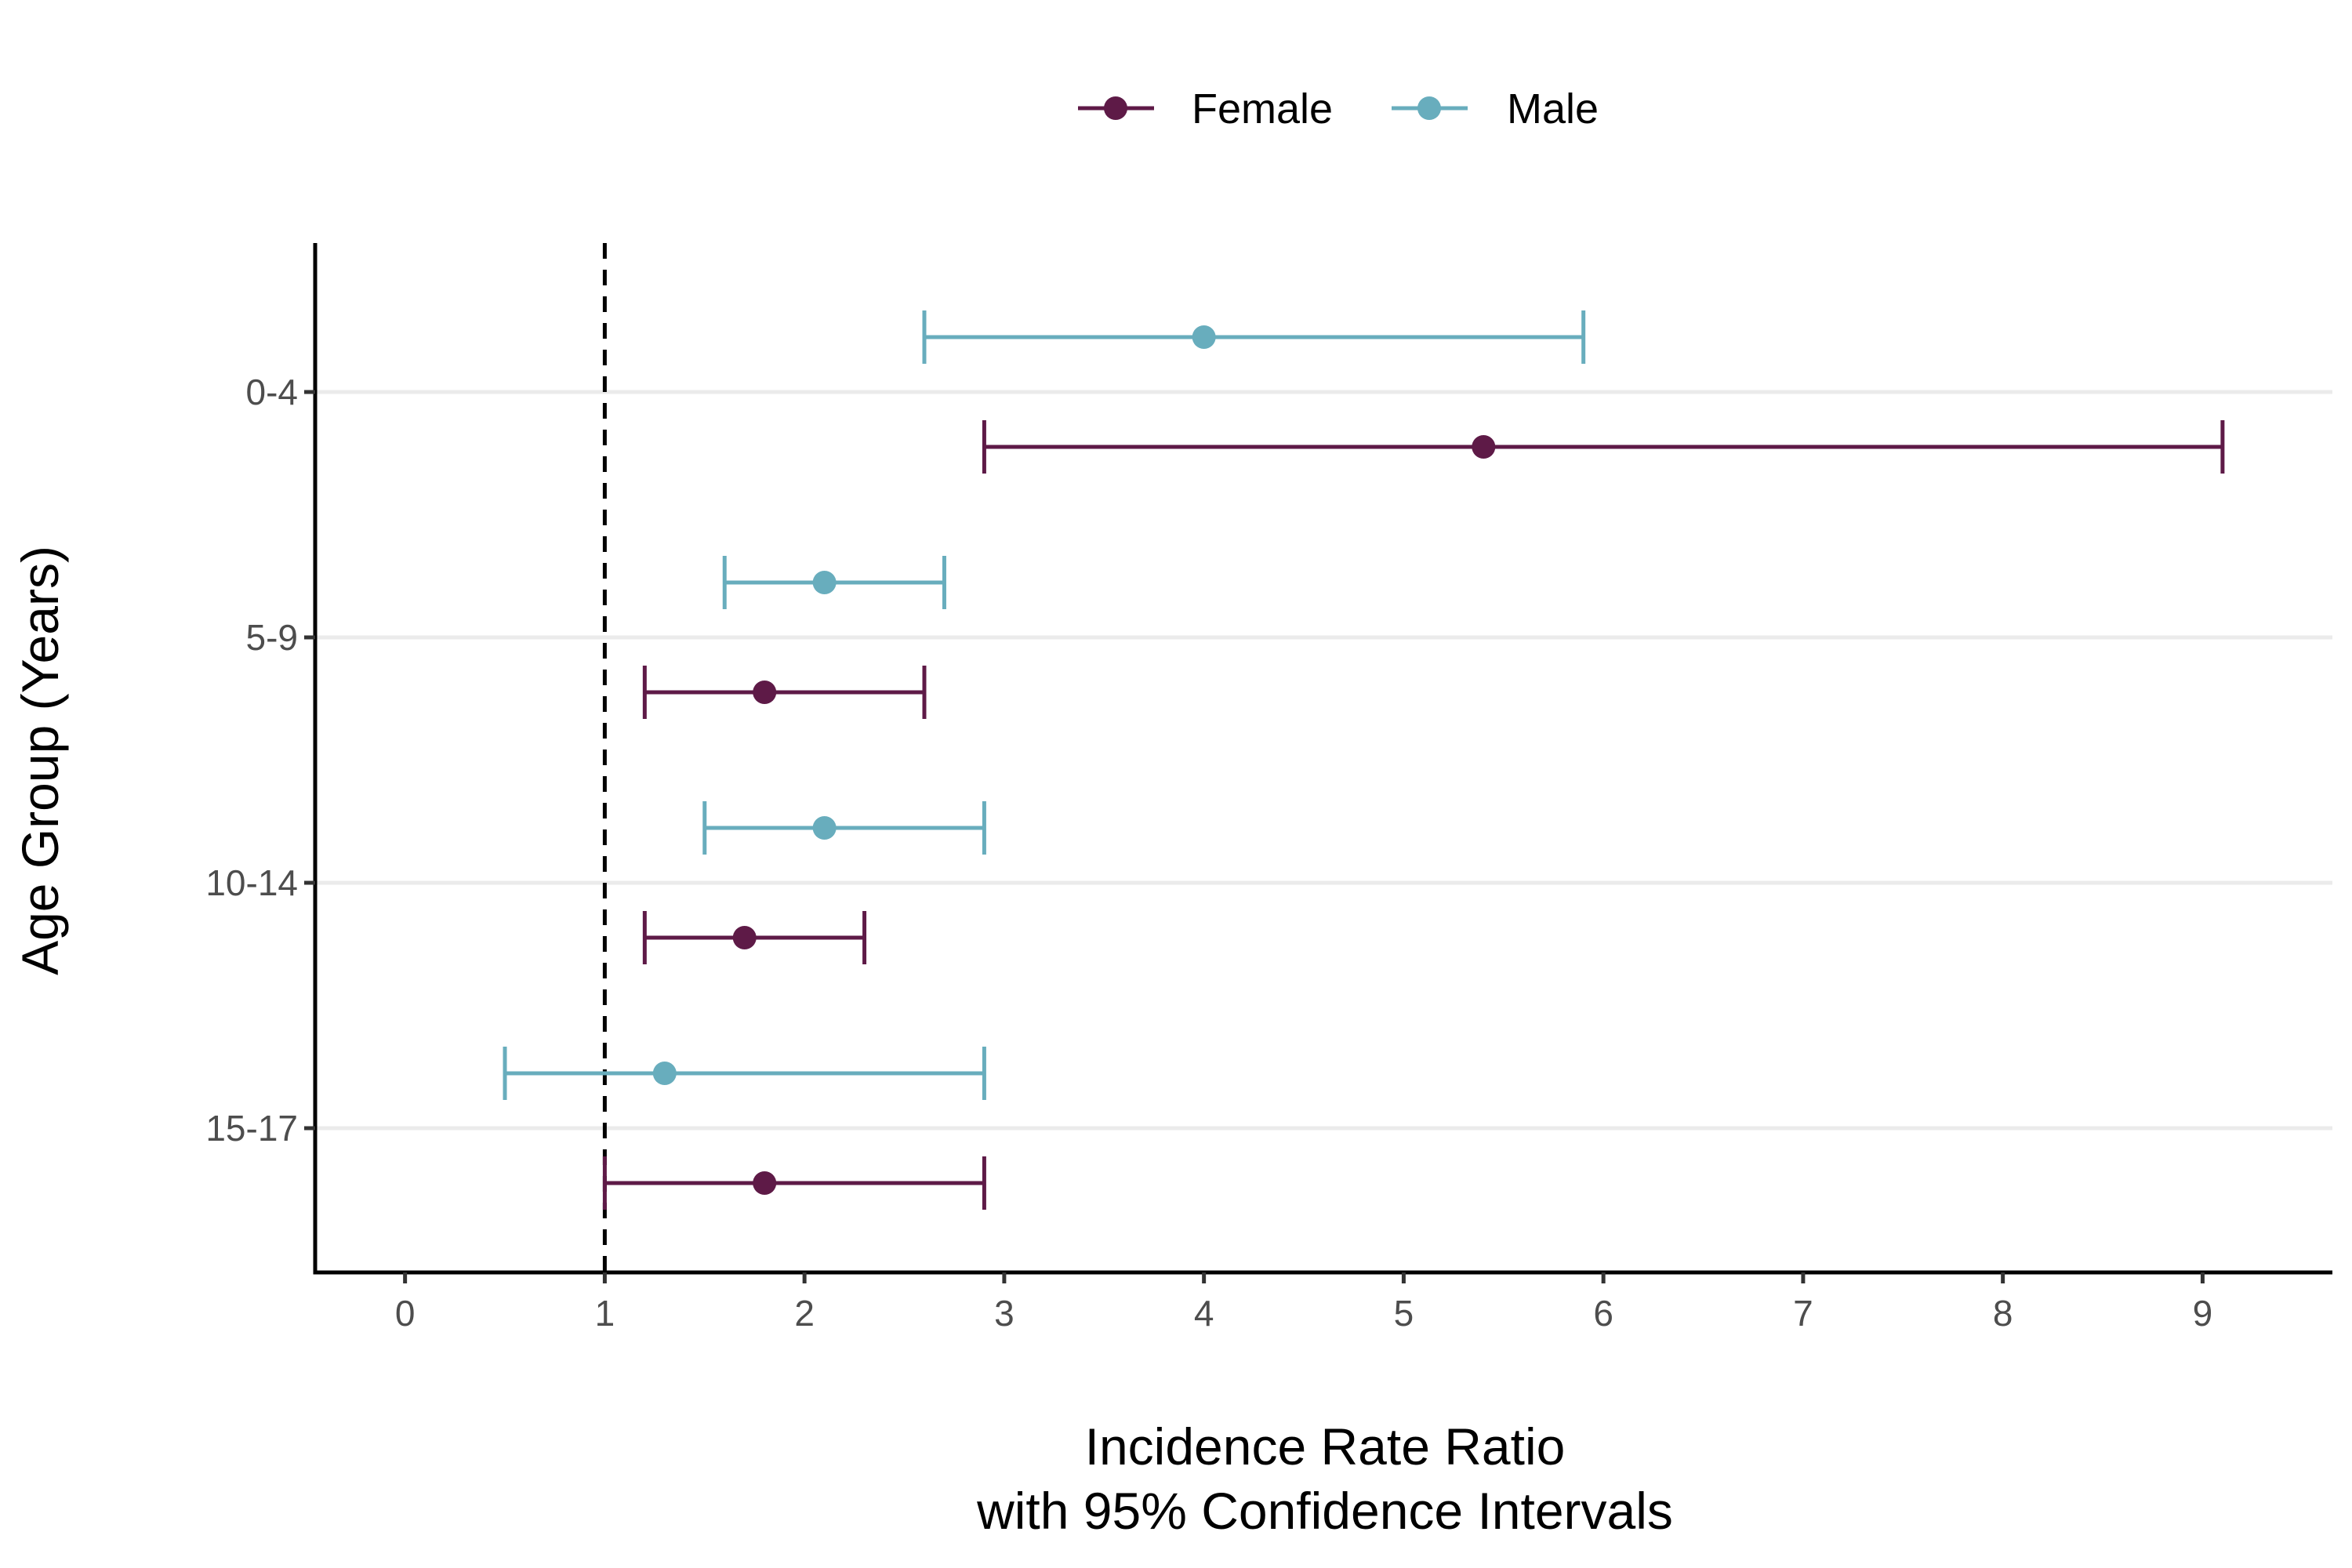 Image resolution: width=2352 pixels, height=1568 pixels. I want to click on x-tick-label: 3, so click(1004, 1313).